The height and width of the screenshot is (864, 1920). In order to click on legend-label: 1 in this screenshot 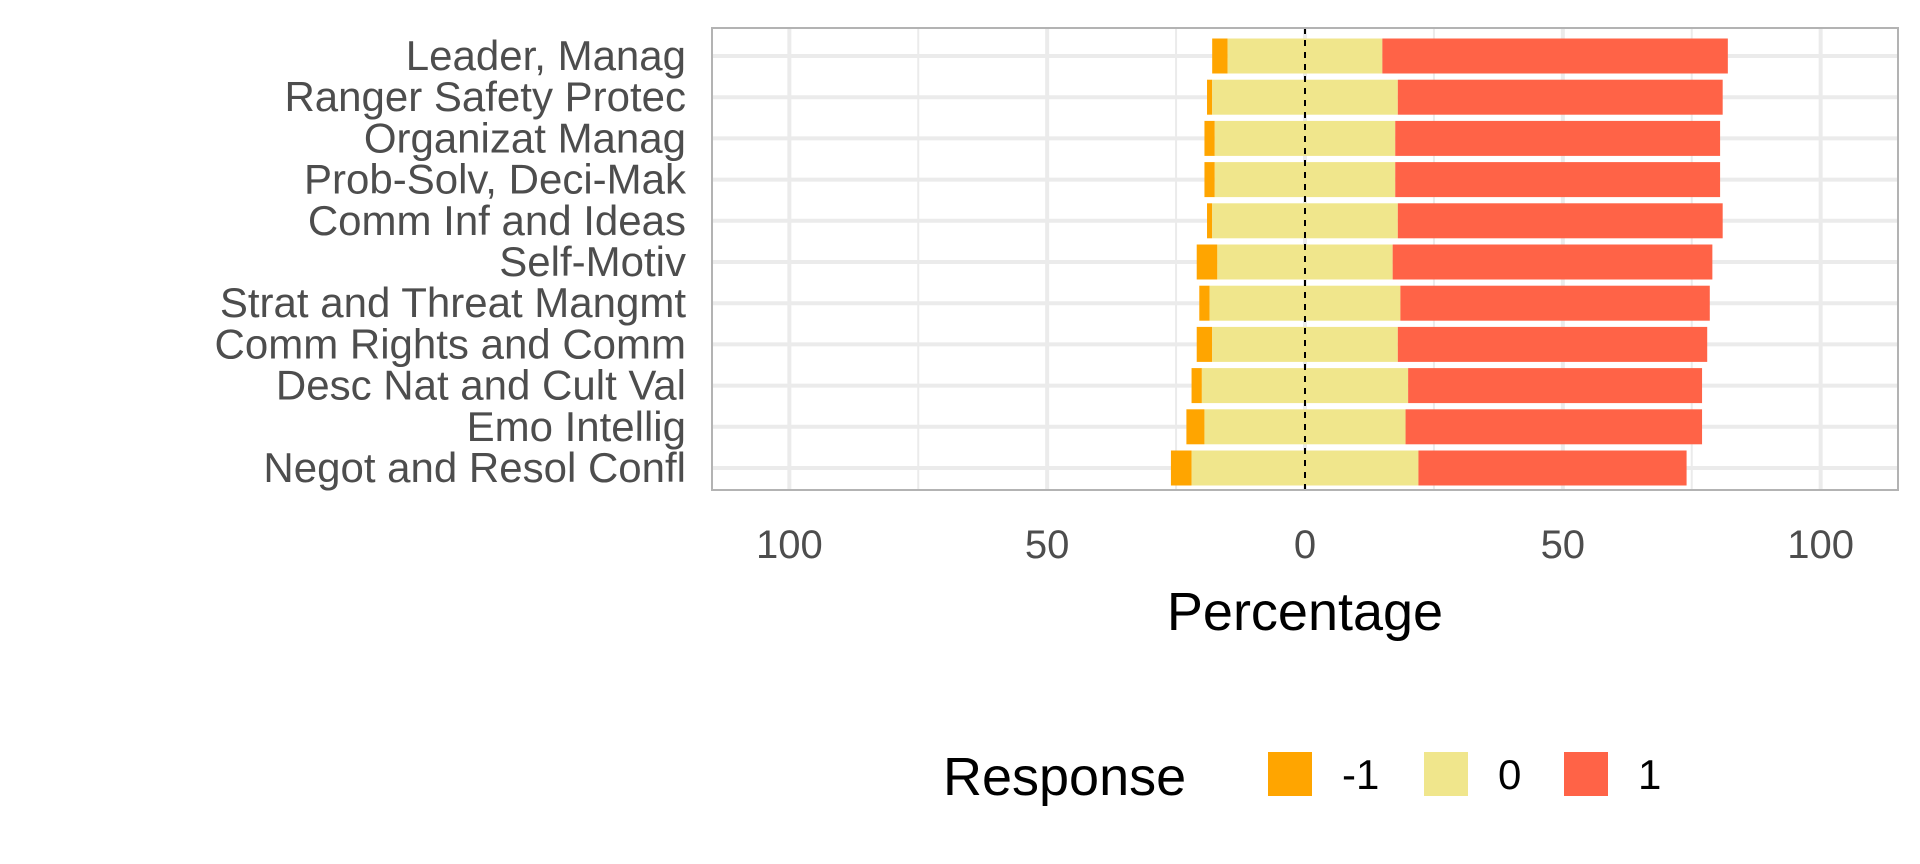, I will do `click(1649, 774)`.